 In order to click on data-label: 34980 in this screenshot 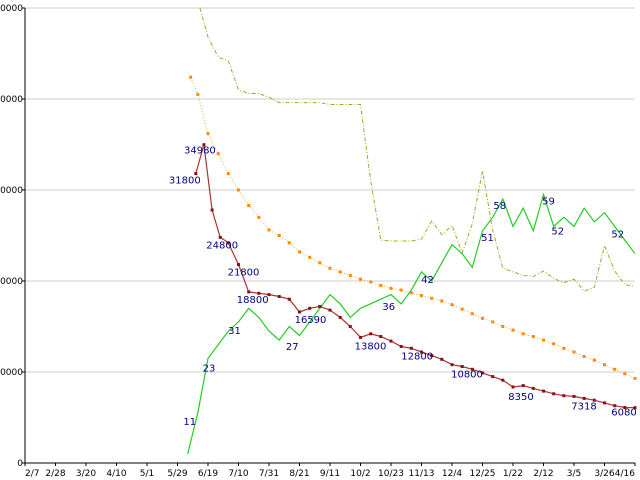, I will do `click(200, 151)`.